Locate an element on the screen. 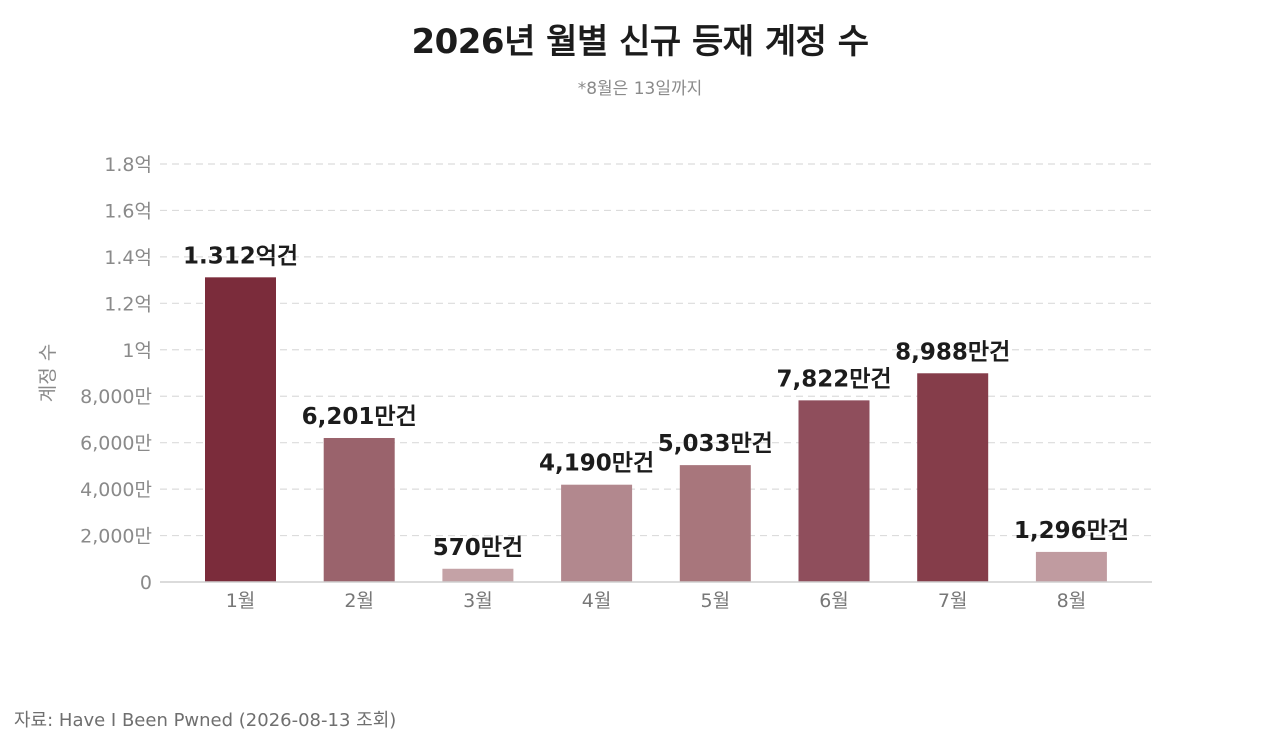 The image size is (1280, 747). bar-value-label: 8,988만건 is located at coordinates (952, 352).